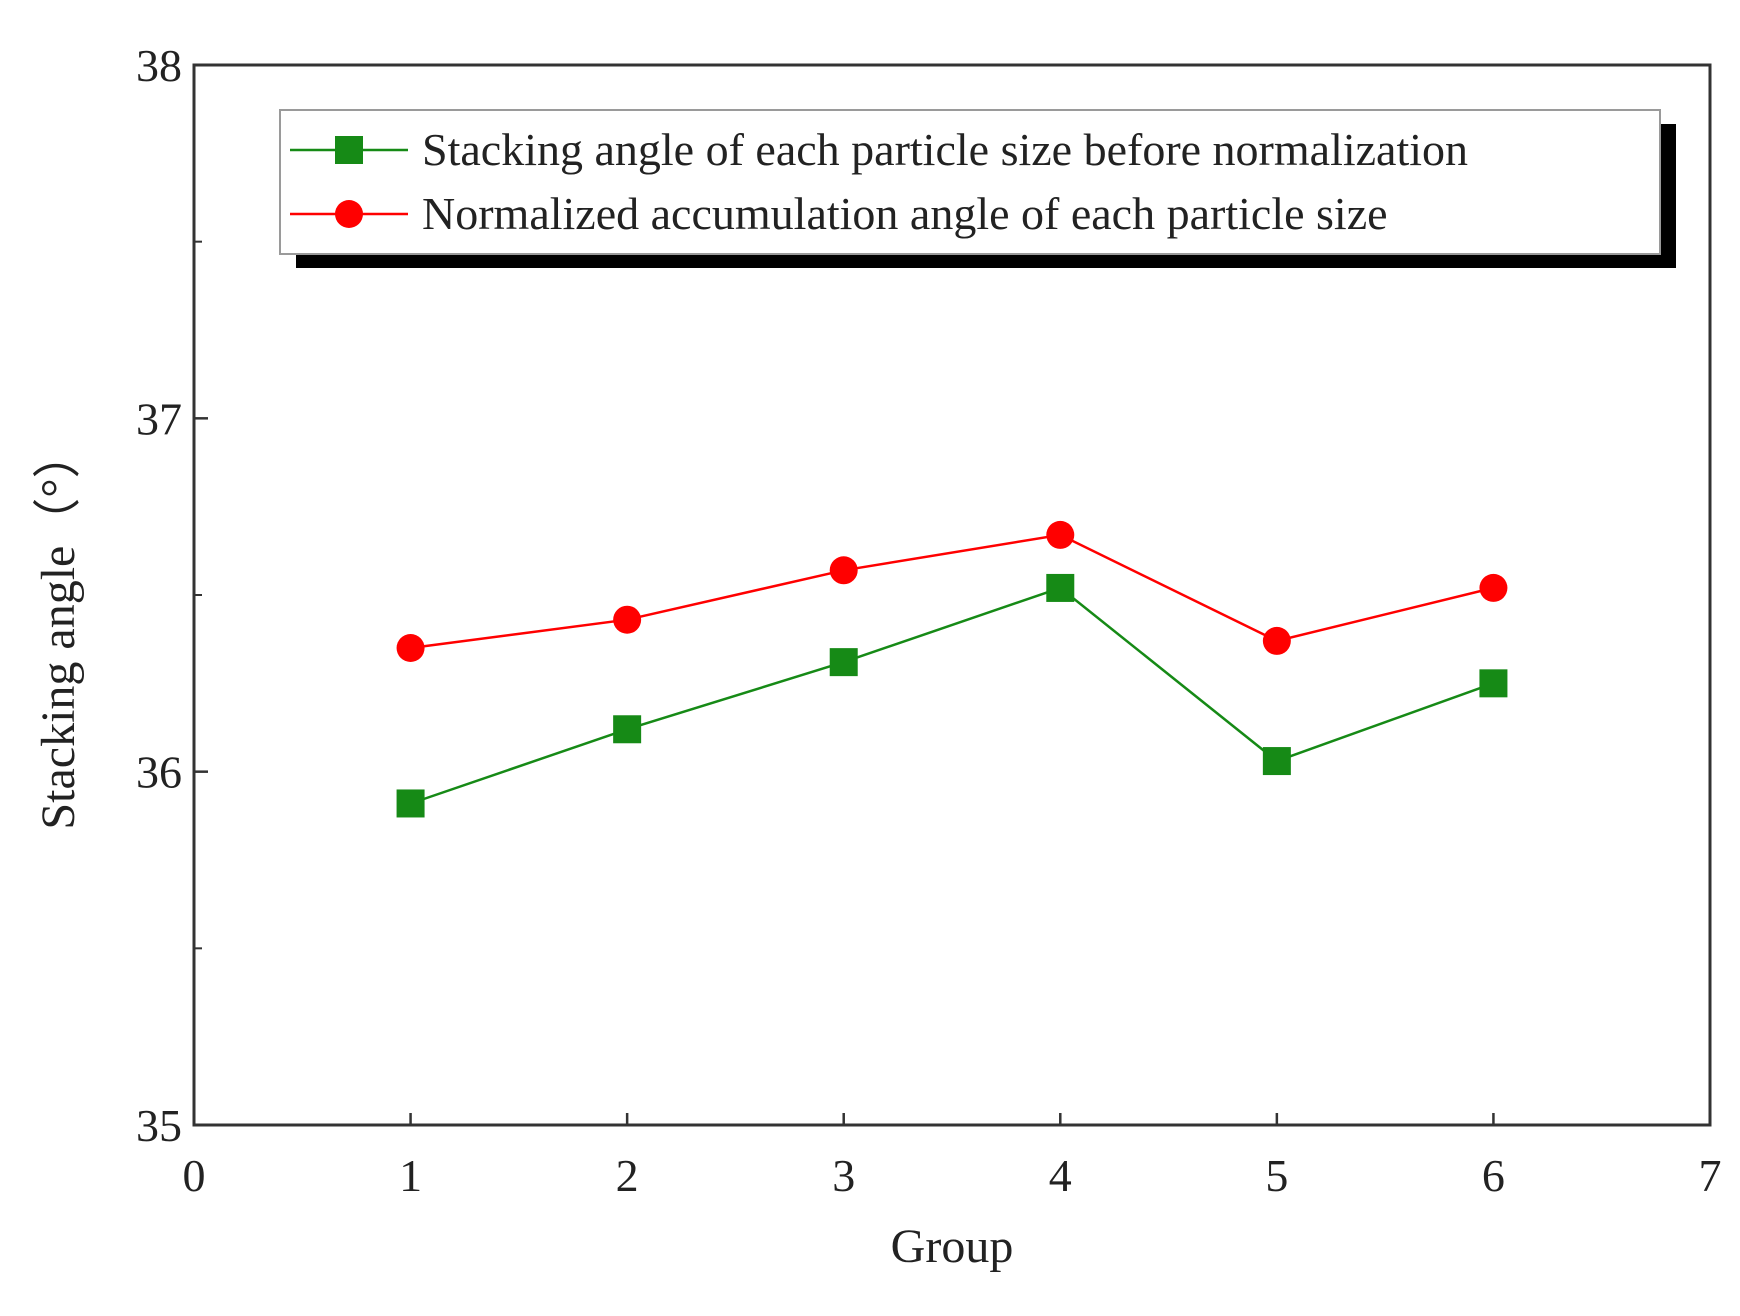 The height and width of the screenshot is (1316, 1740). What do you see at coordinates (1710, 1175) in the screenshot?
I see `x-tick-label-7: 7` at bounding box center [1710, 1175].